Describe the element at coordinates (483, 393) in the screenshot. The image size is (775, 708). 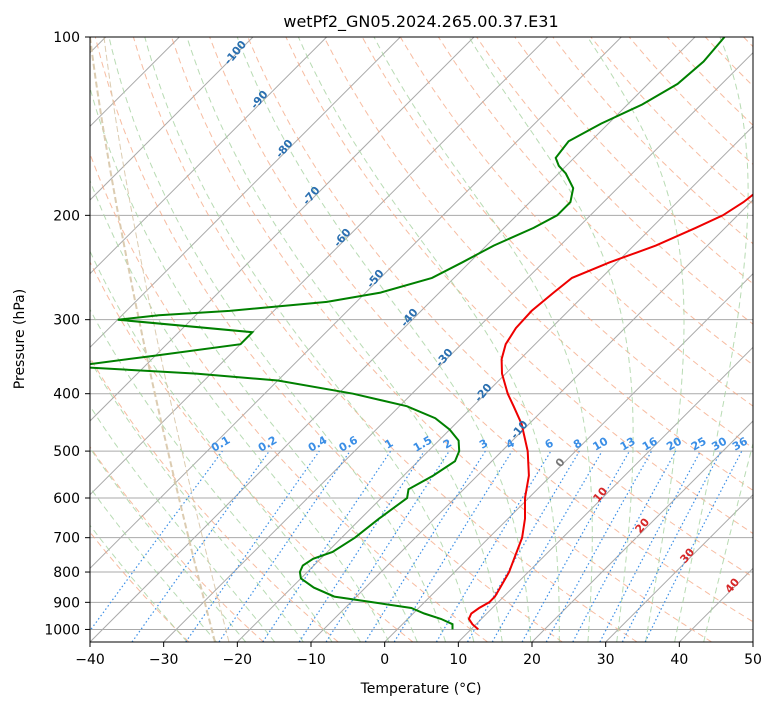
I see `dry-adiabat-label: -20` at that location.